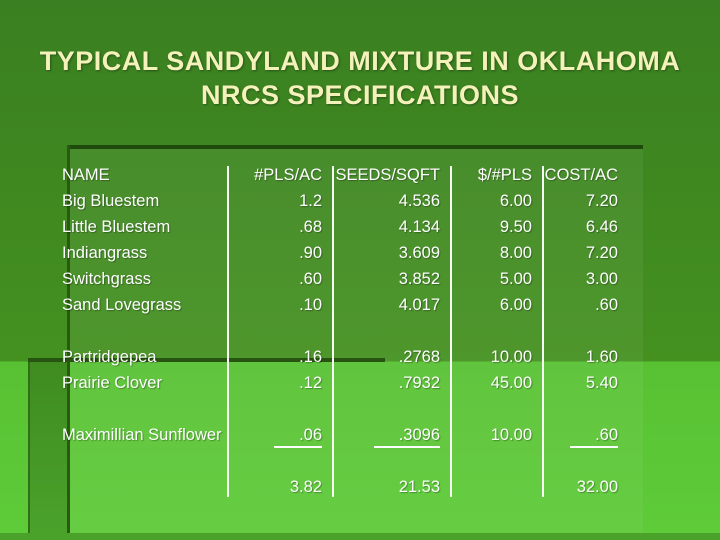 Image resolution: width=720 pixels, height=540 pixels. I want to click on table-cell: 21.53, so click(419, 487).